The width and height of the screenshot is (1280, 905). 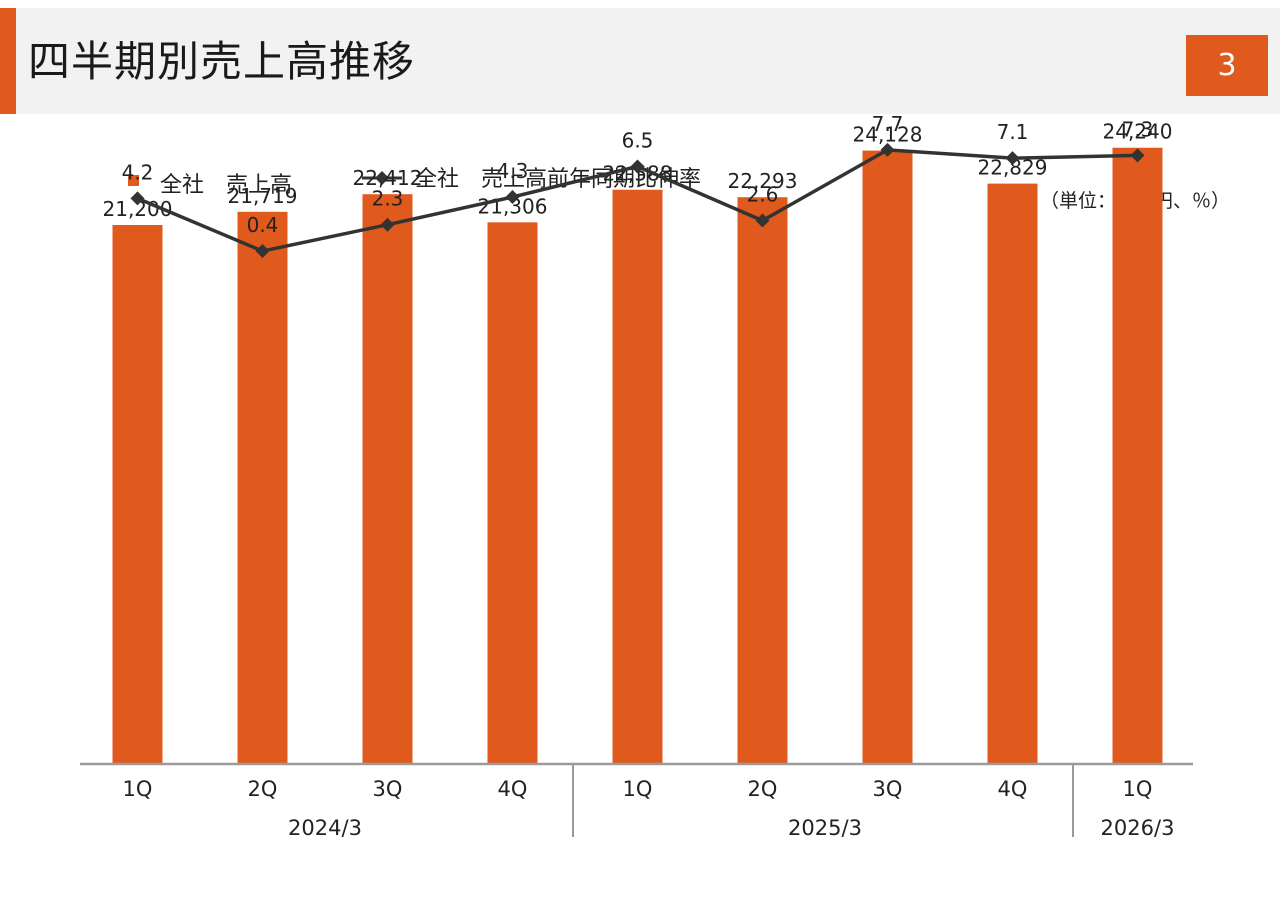 What do you see at coordinates (382, 178) in the screenshot?
I see `legend-line-swatch` at bounding box center [382, 178].